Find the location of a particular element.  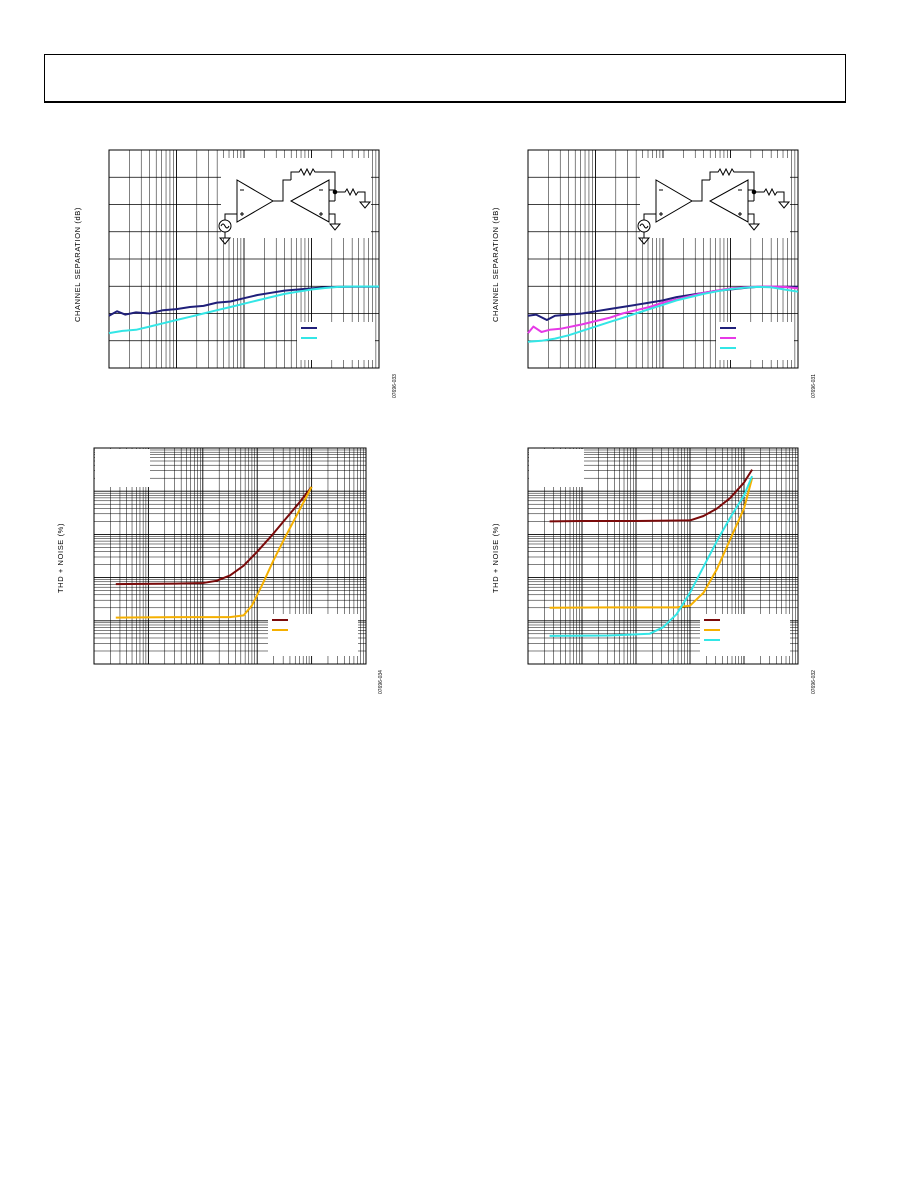

figure-id: 07696-032 is located at coordinates (814, 682).